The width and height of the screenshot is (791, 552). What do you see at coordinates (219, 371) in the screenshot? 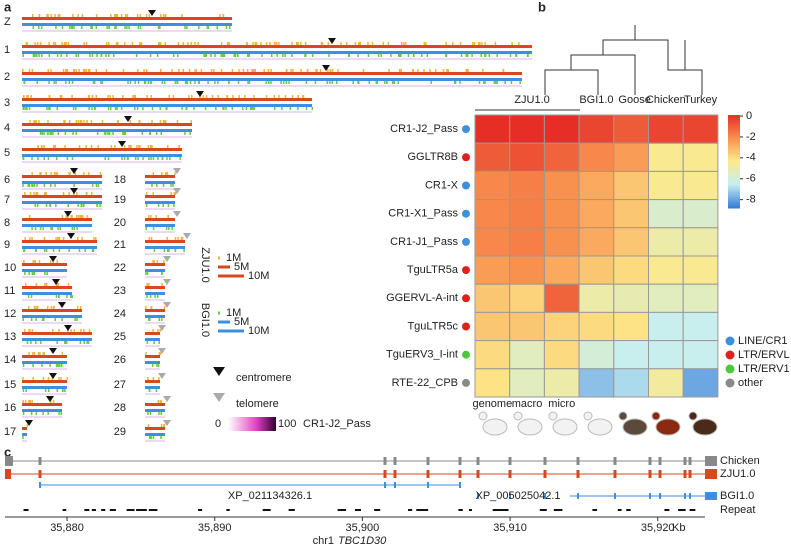
I see `centromere-key` at bounding box center [219, 371].